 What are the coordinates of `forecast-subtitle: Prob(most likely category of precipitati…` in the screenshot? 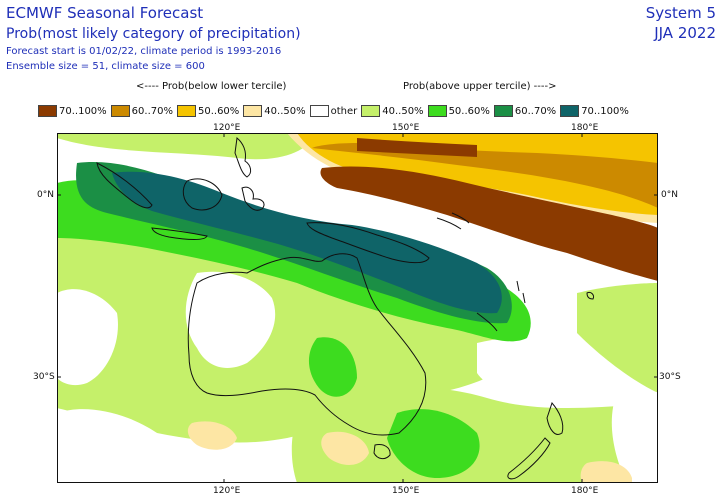 It's located at (153, 34).